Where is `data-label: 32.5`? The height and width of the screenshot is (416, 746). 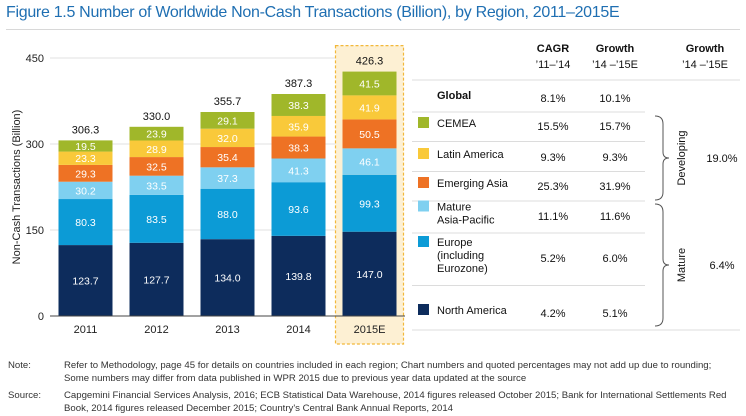 data-label: 32.5 is located at coordinates (156, 167).